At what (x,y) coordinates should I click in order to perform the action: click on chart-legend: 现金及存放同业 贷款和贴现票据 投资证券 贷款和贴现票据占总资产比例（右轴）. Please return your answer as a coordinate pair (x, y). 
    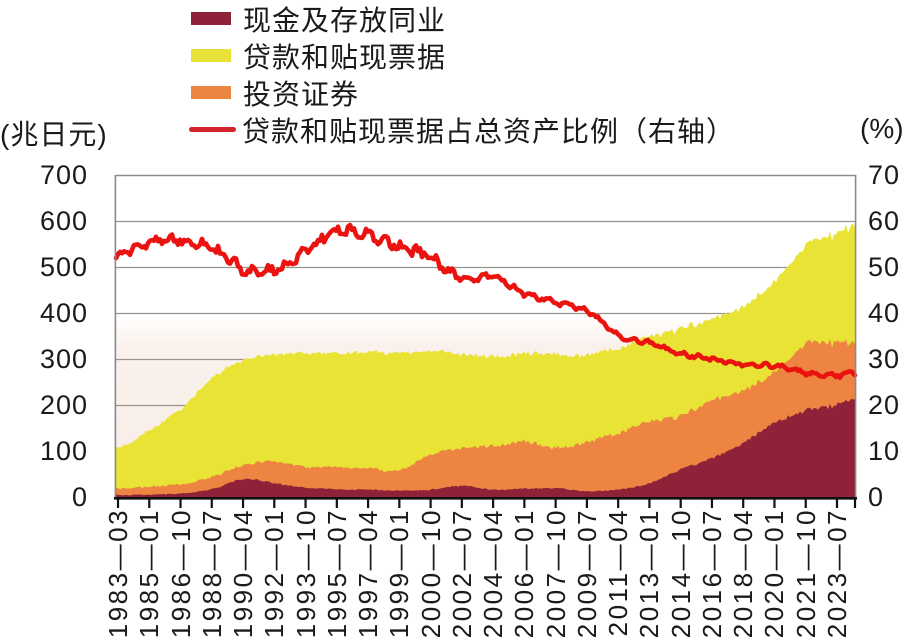
    Looking at the image, I should click on (462, 74).